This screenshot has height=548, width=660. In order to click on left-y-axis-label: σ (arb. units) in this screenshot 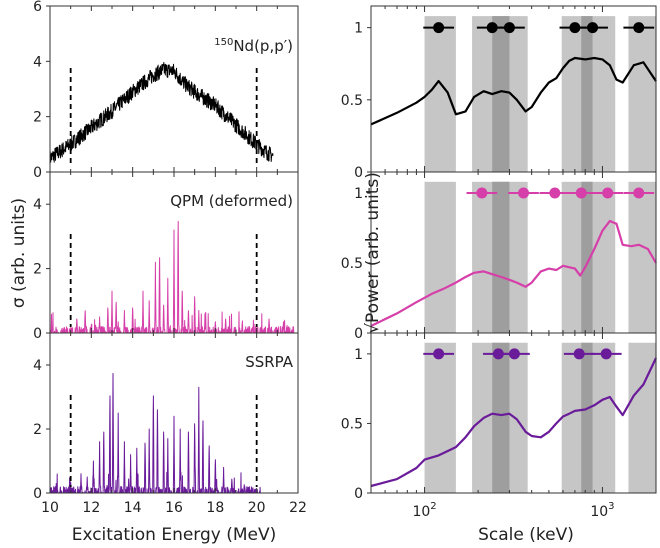, I will do `click(19, 253)`.